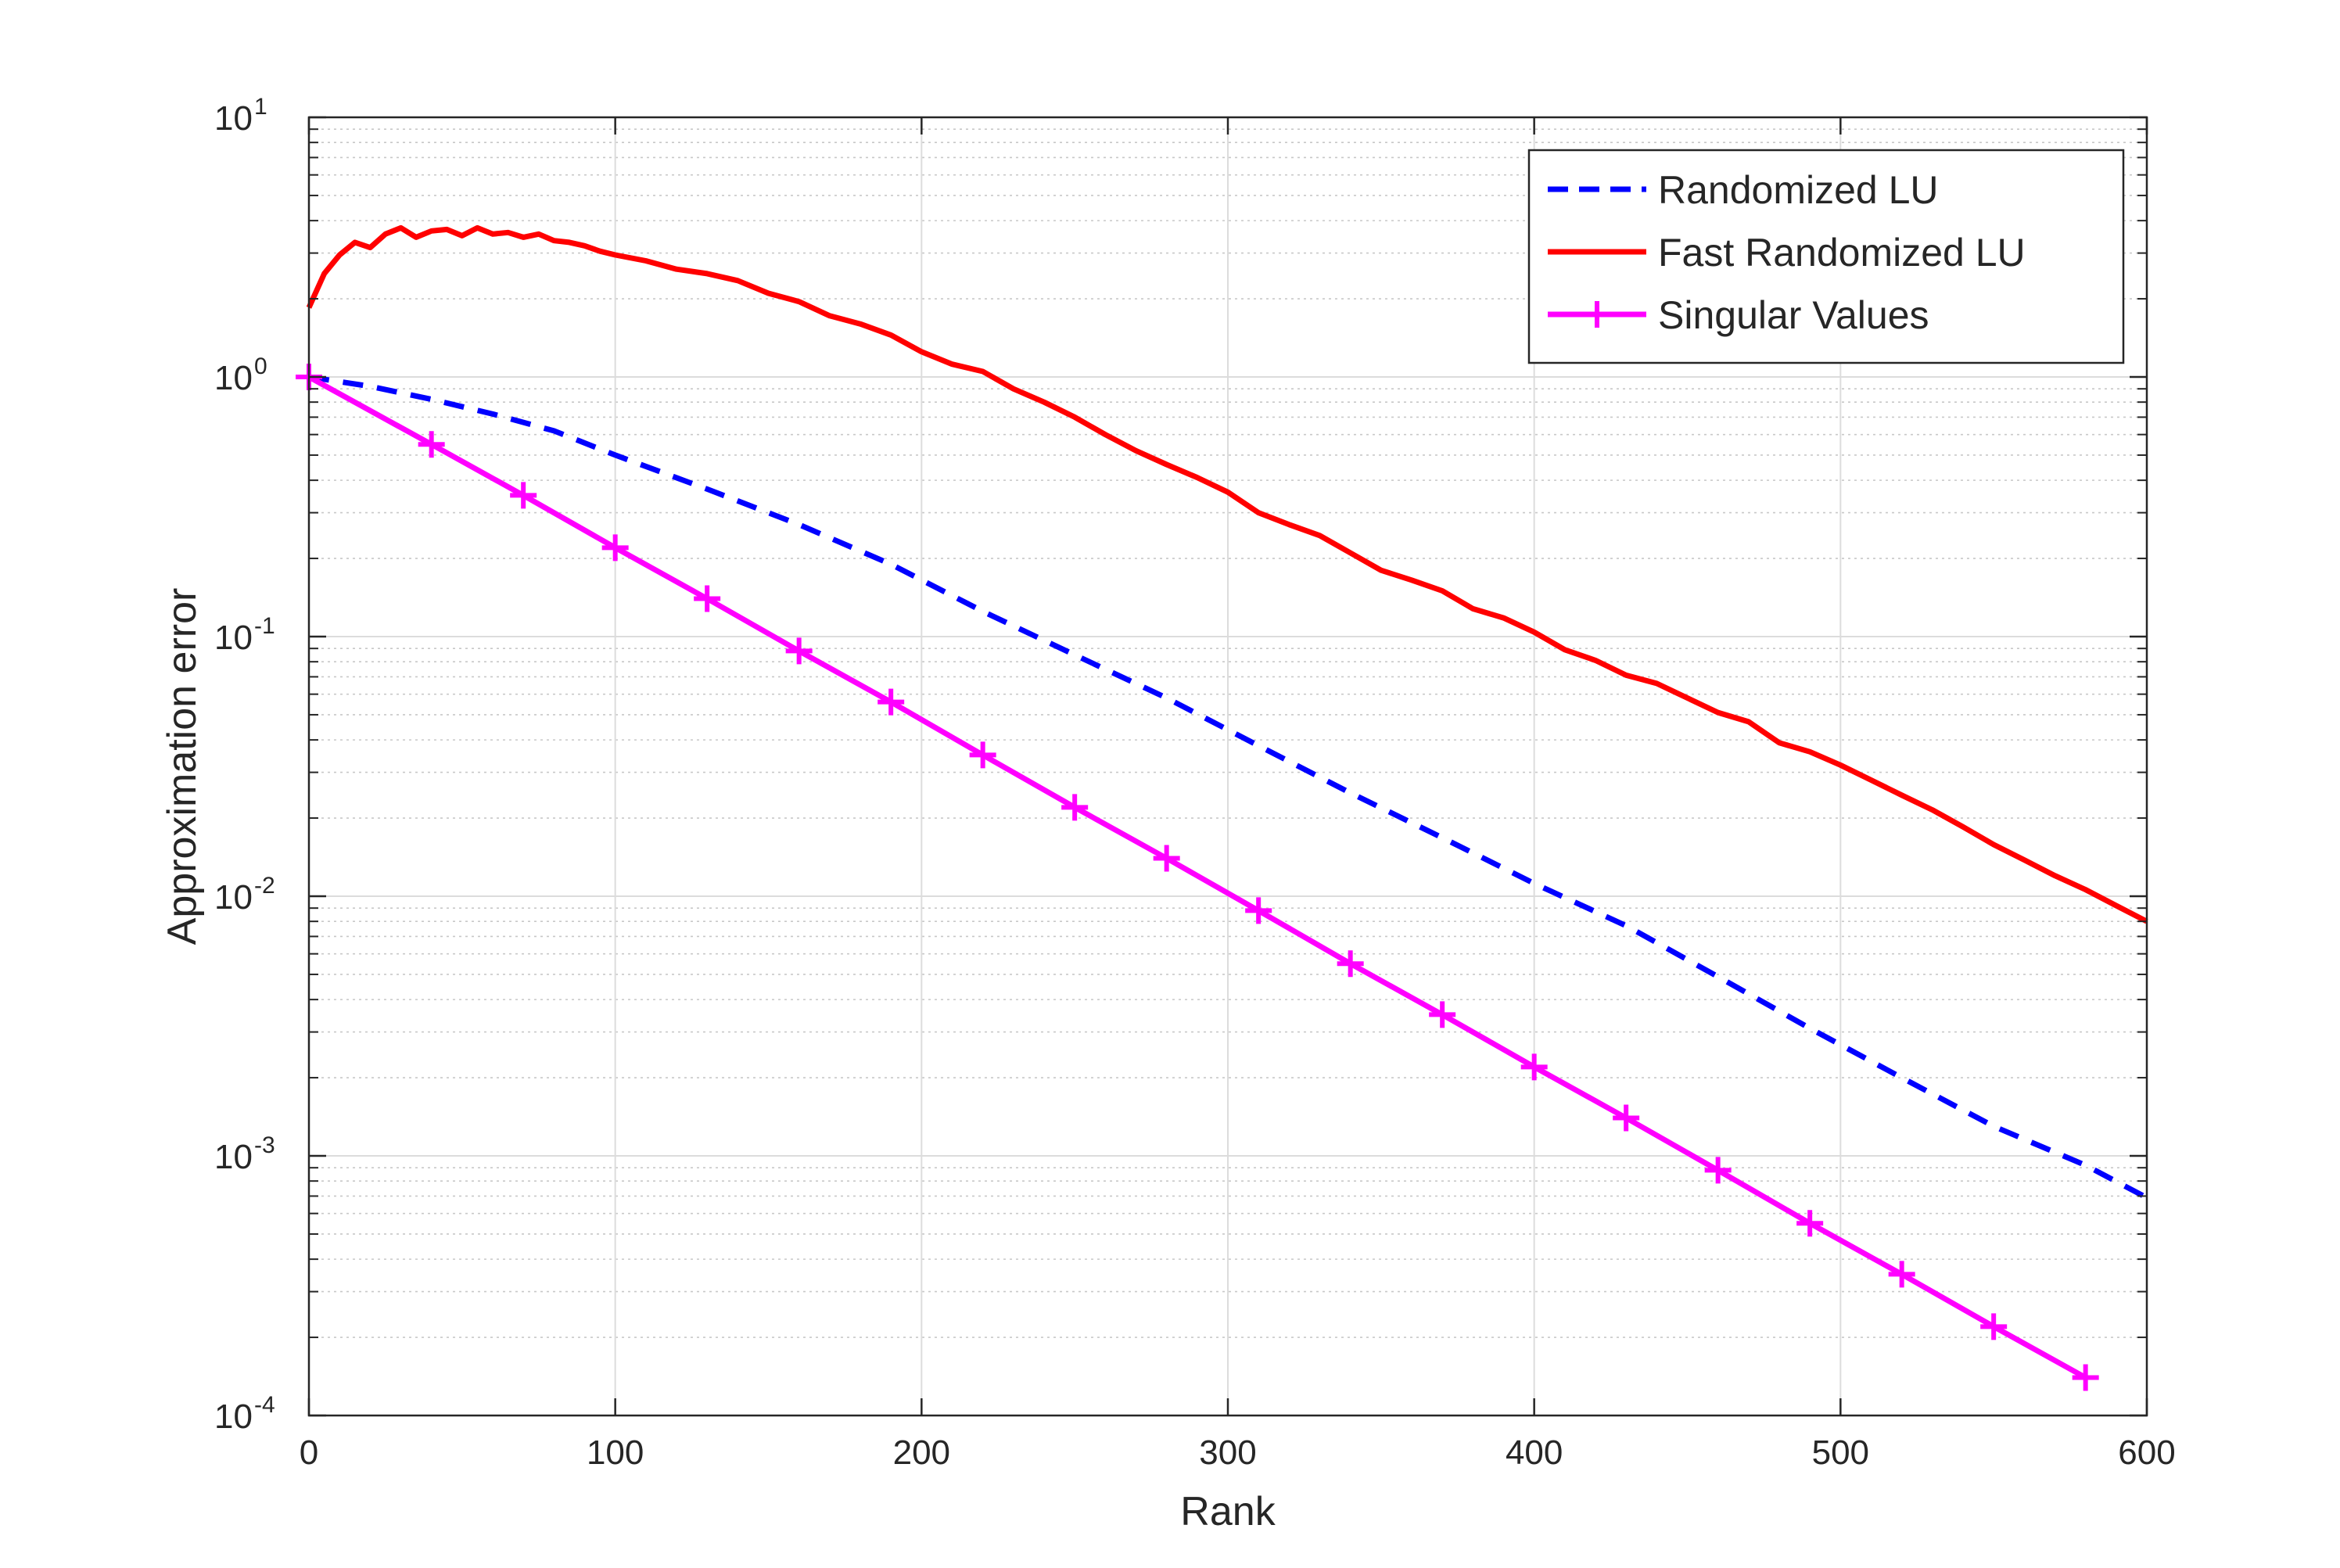 The width and height of the screenshot is (2340, 1568). Describe the element at coordinates (264, 626) in the screenshot. I see `y-tick-exponent: -1` at that location.